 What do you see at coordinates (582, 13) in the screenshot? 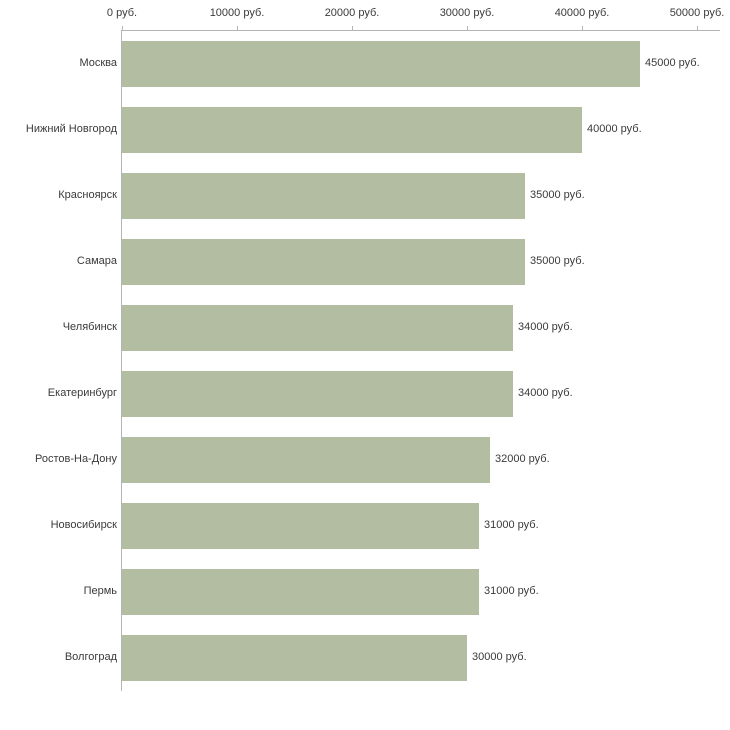
I see `x-axis-tick-label: 40000 руб.` at bounding box center [582, 13].